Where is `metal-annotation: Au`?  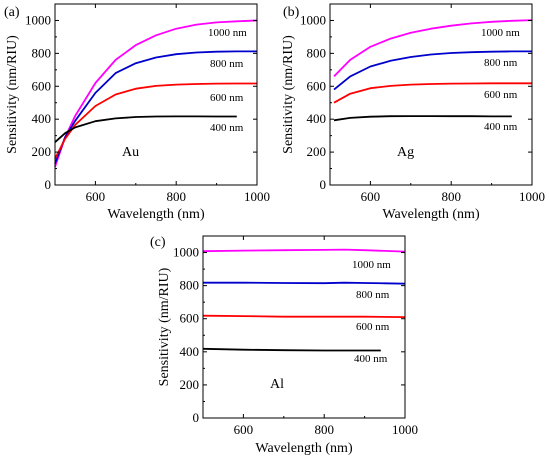
metal-annotation: Au is located at coordinates (130, 152).